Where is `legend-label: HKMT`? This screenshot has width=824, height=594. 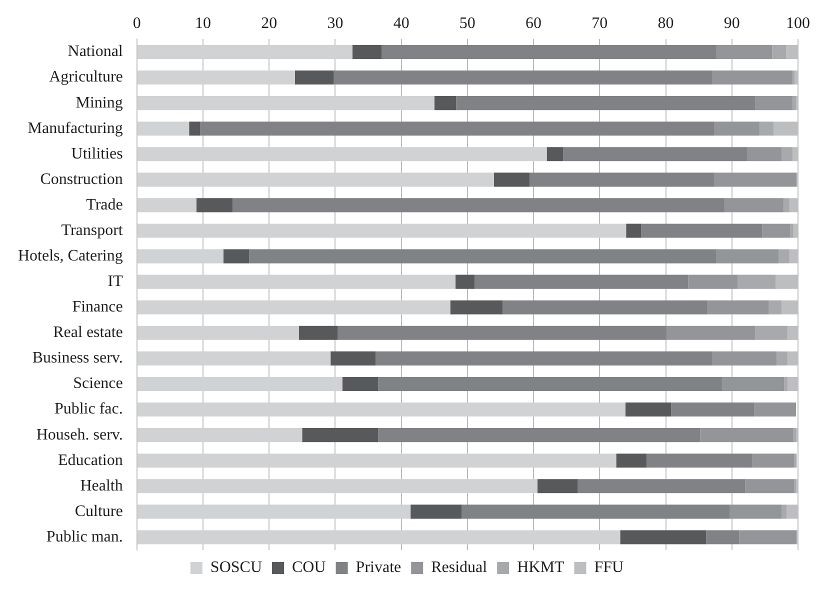
legend-label: HKMT is located at coordinates (540, 567).